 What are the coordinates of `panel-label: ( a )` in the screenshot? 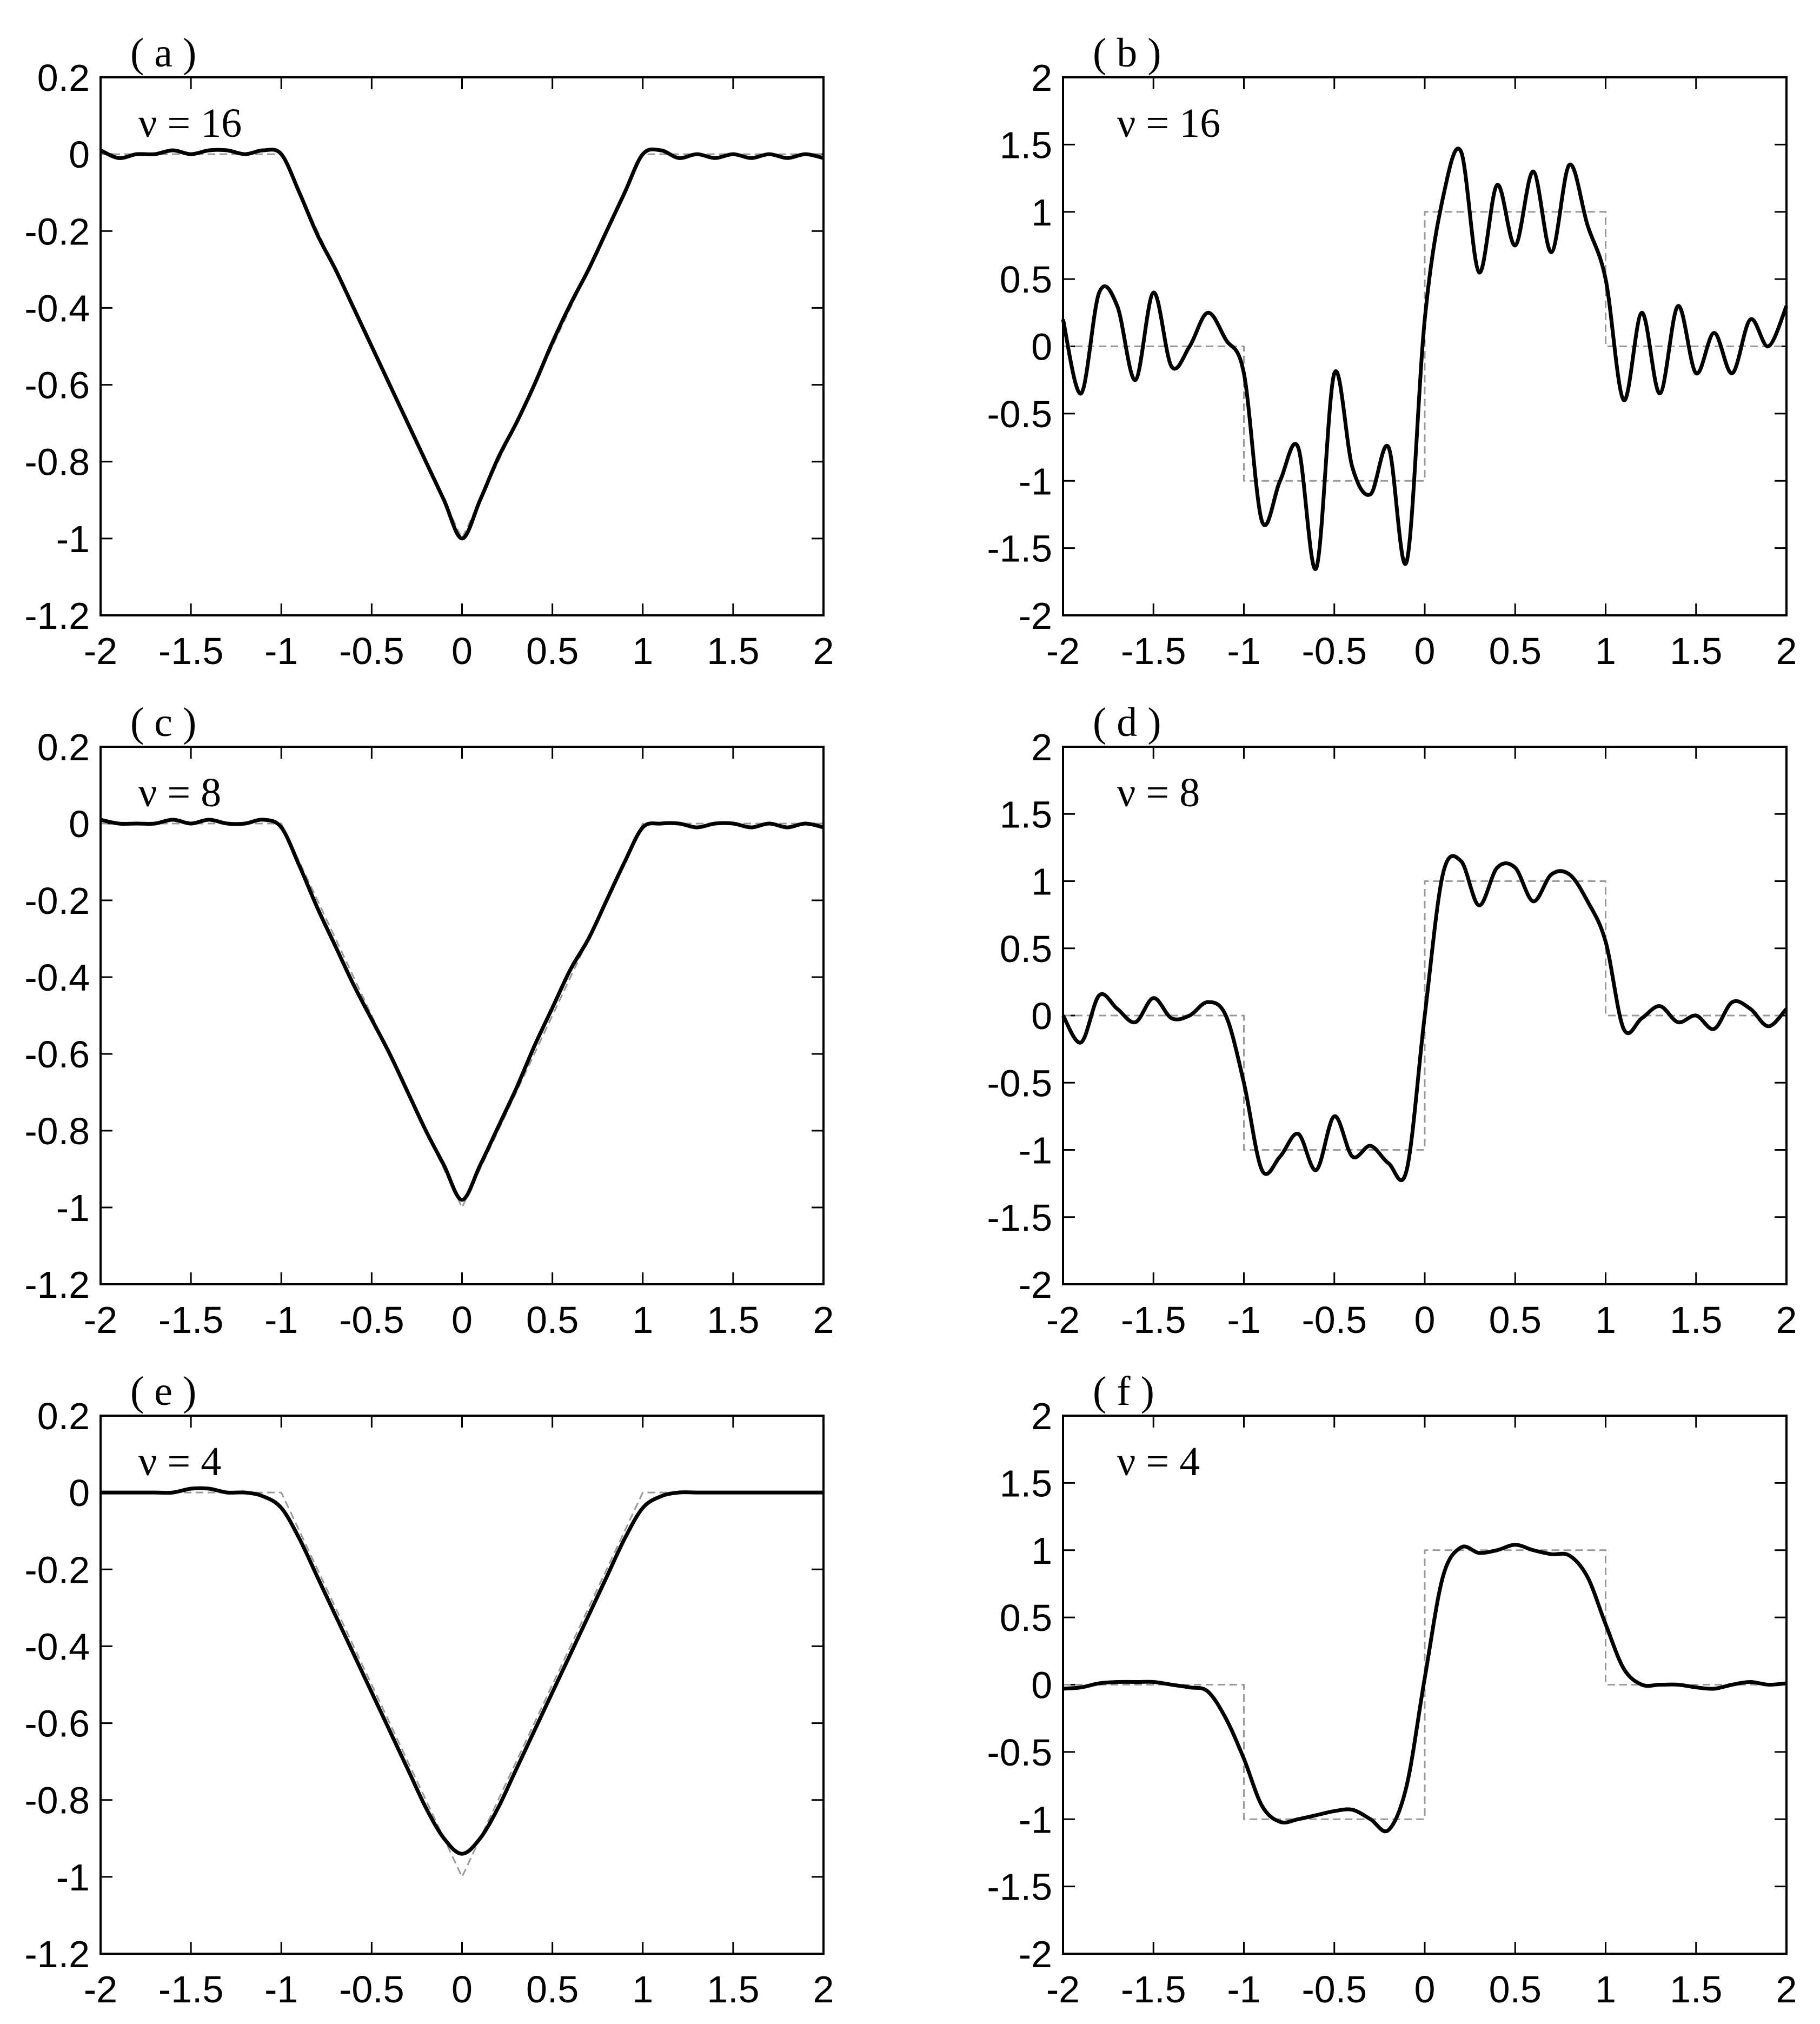 It's located at (163, 53).